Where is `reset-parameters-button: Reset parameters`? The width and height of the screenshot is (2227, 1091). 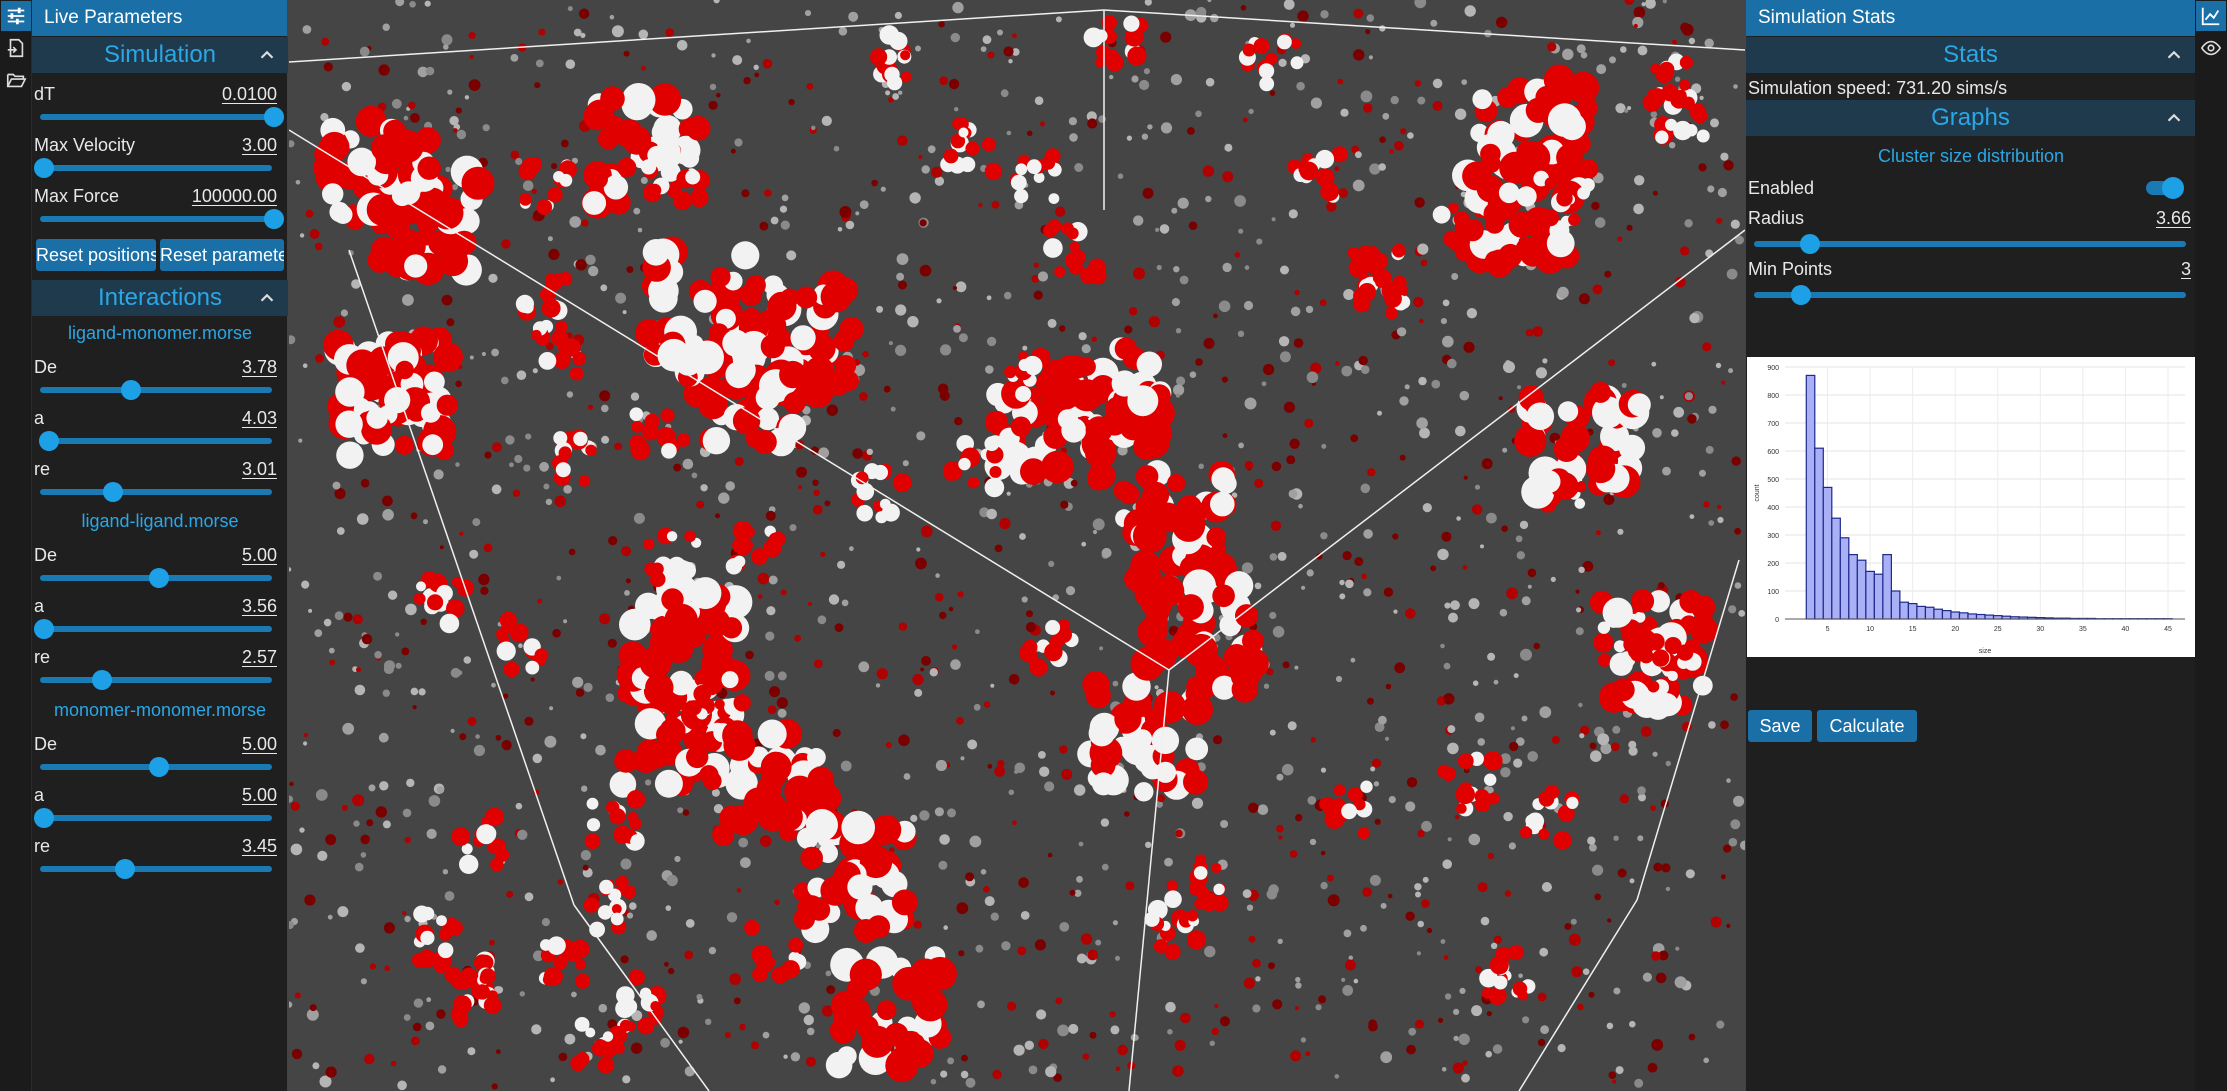 reset-parameters-button: Reset parameters is located at coordinates (222, 255).